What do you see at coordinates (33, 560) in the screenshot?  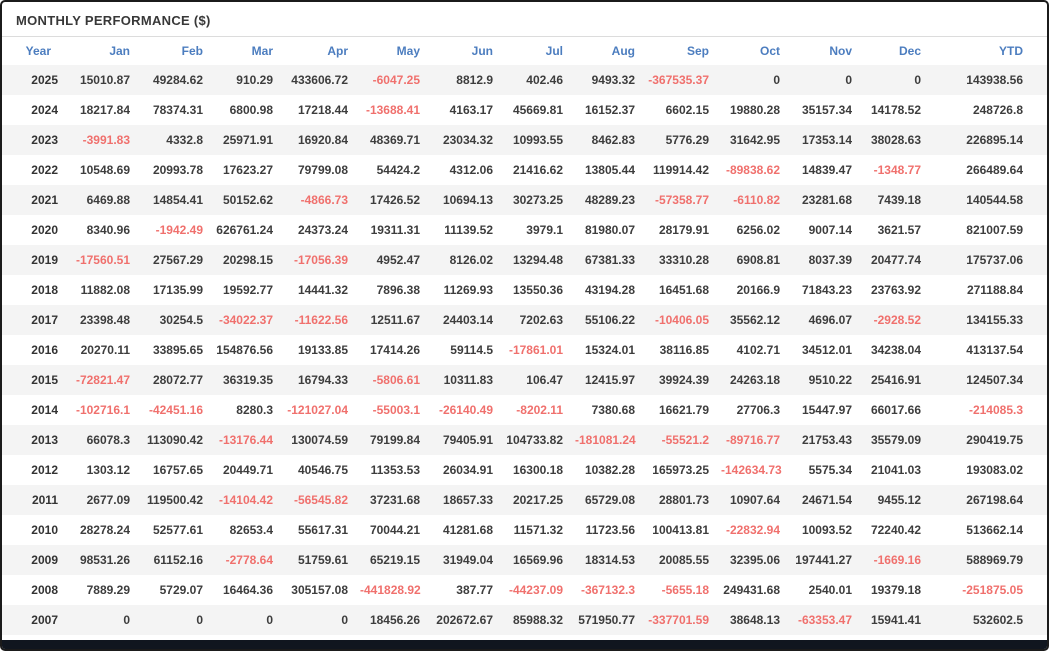 I see `year-cell: 2009` at bounding box center [33, 560].